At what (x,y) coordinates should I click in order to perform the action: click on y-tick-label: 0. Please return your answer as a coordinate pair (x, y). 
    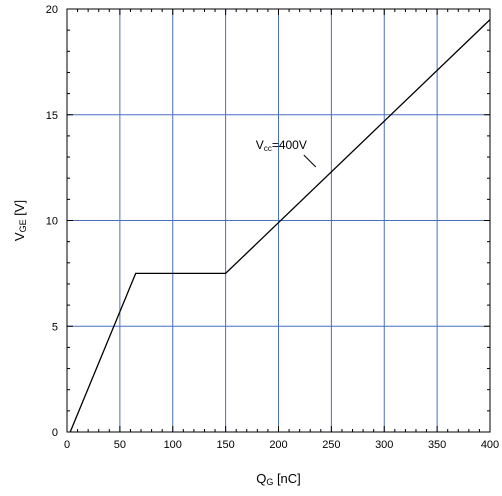
    Looking at the image, I should click on (55, 433).